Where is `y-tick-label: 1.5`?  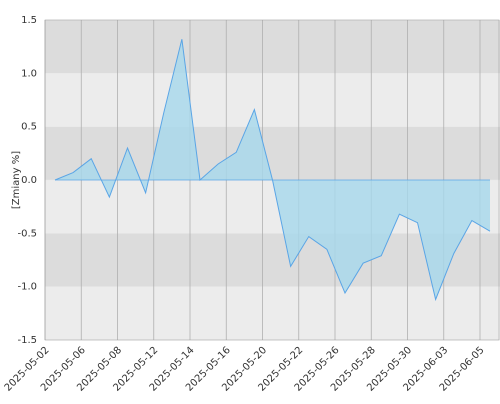
y-tick-label: 1.5 is located at coordinates (29, 20).